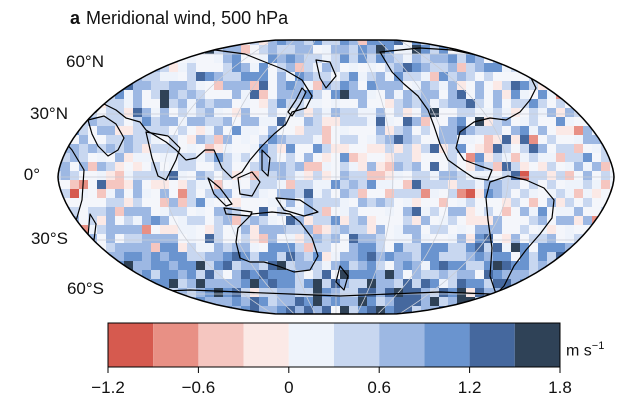  I want to click on colorbar-units: m s−1, so click(585, 350).